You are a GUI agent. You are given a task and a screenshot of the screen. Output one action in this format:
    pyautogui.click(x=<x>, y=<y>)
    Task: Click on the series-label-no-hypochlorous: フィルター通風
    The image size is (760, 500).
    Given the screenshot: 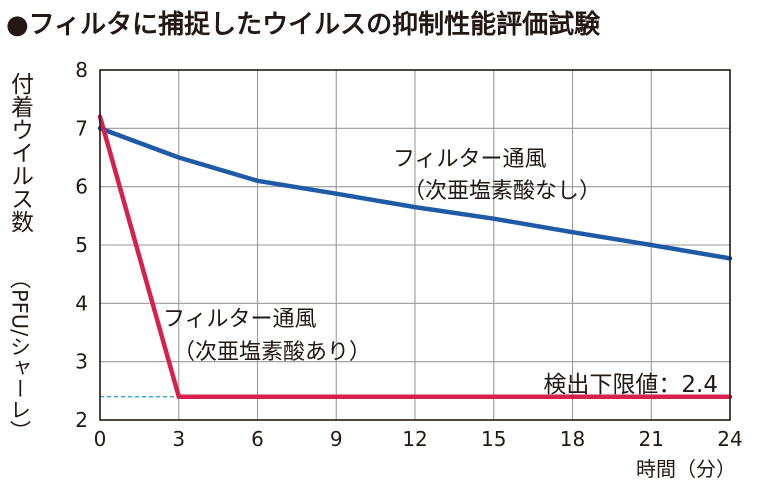 What is the action you would take?
    pyautogui.click(x=470, y=159)
    